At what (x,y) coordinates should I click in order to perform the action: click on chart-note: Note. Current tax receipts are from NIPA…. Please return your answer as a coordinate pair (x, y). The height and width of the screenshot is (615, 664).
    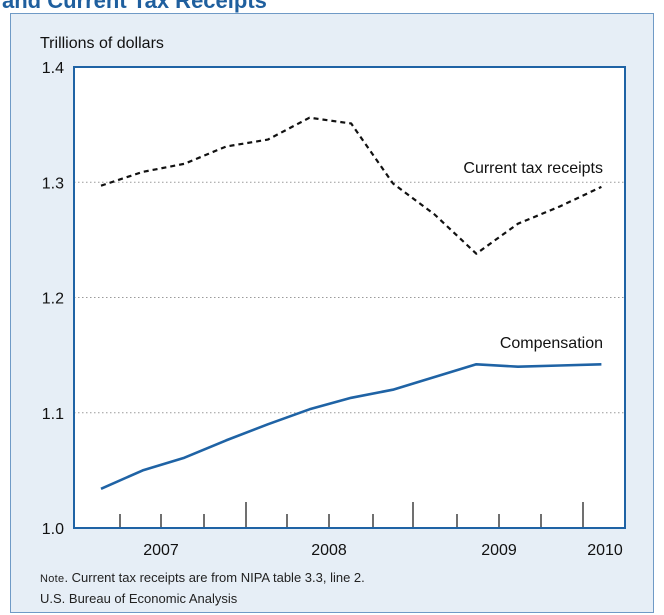
    Looking at the image, I should click on (202, 577).